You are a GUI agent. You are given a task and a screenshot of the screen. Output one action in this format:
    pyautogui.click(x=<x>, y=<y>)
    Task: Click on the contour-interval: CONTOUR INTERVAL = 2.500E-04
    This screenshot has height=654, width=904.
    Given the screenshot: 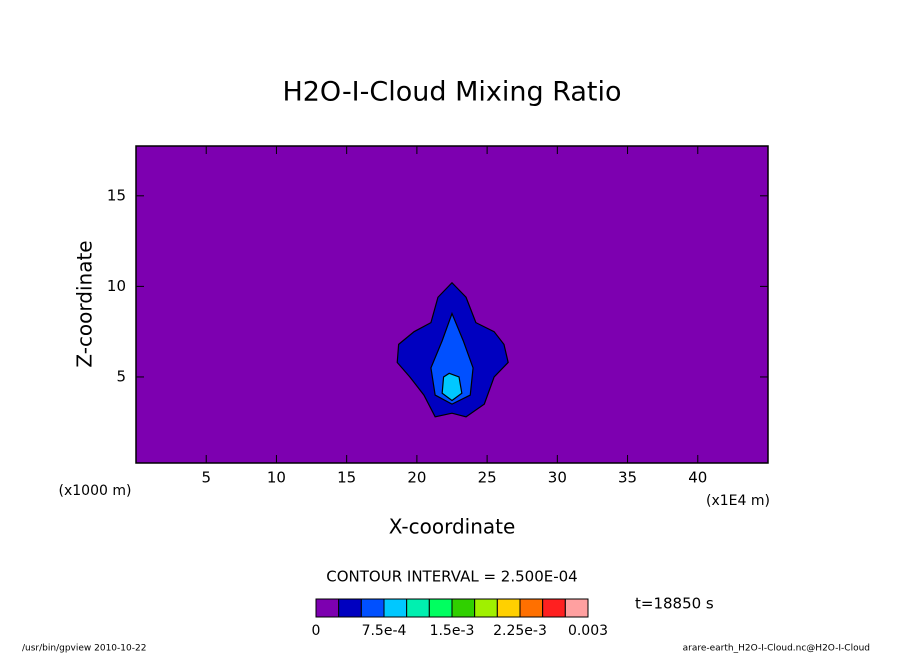 What is the action you would take?
    pyautogui.click(x=451, y=577)
    